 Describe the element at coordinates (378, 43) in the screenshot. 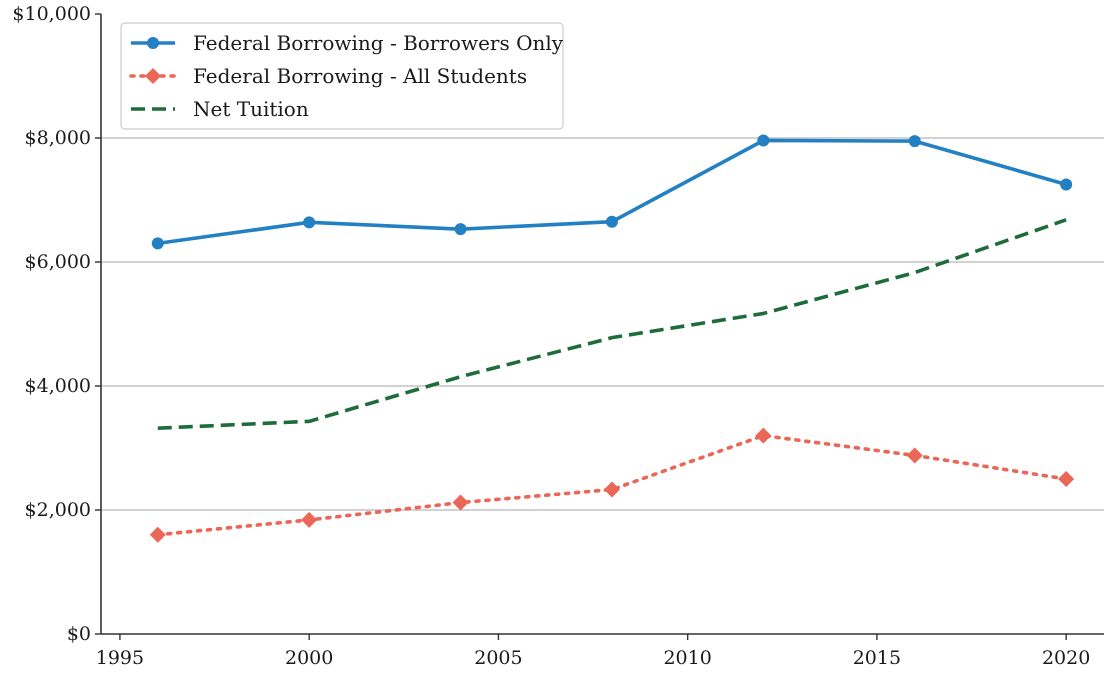

I see `legend-label: Federal Borrowing - Borrowers Only` at that location.